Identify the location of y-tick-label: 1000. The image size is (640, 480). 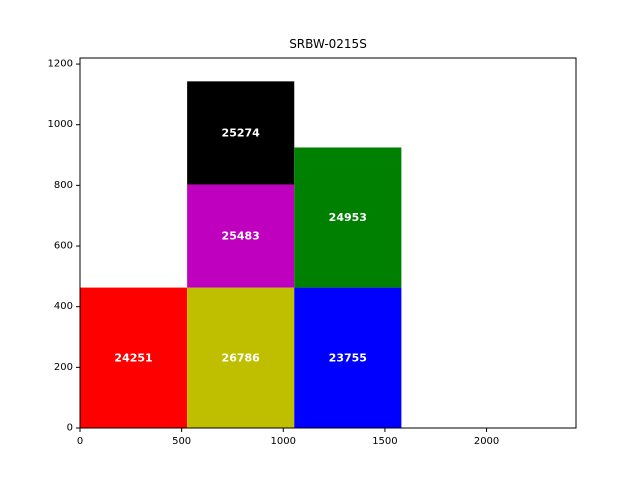
(60, 124).